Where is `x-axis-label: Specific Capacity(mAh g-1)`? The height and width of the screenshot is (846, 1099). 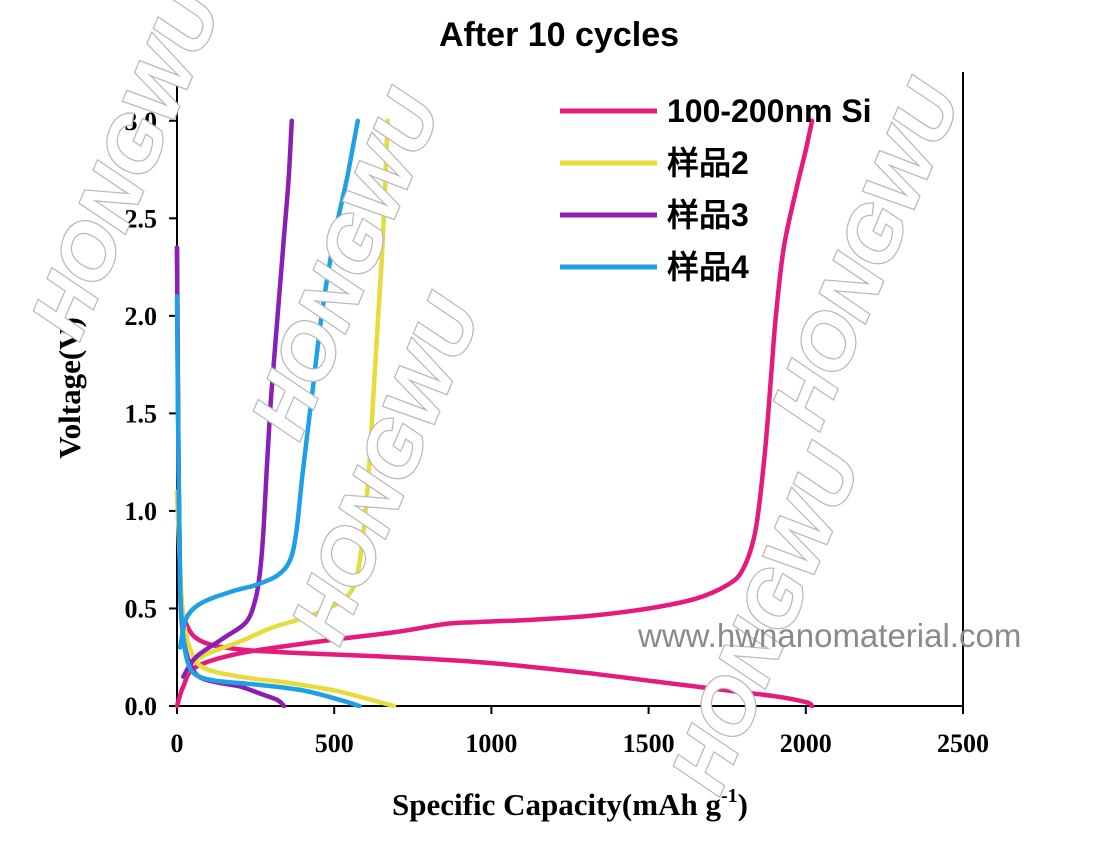 x-axis-label: Specific Capacity(mAh g-1) is located at coordinates (570, 803).